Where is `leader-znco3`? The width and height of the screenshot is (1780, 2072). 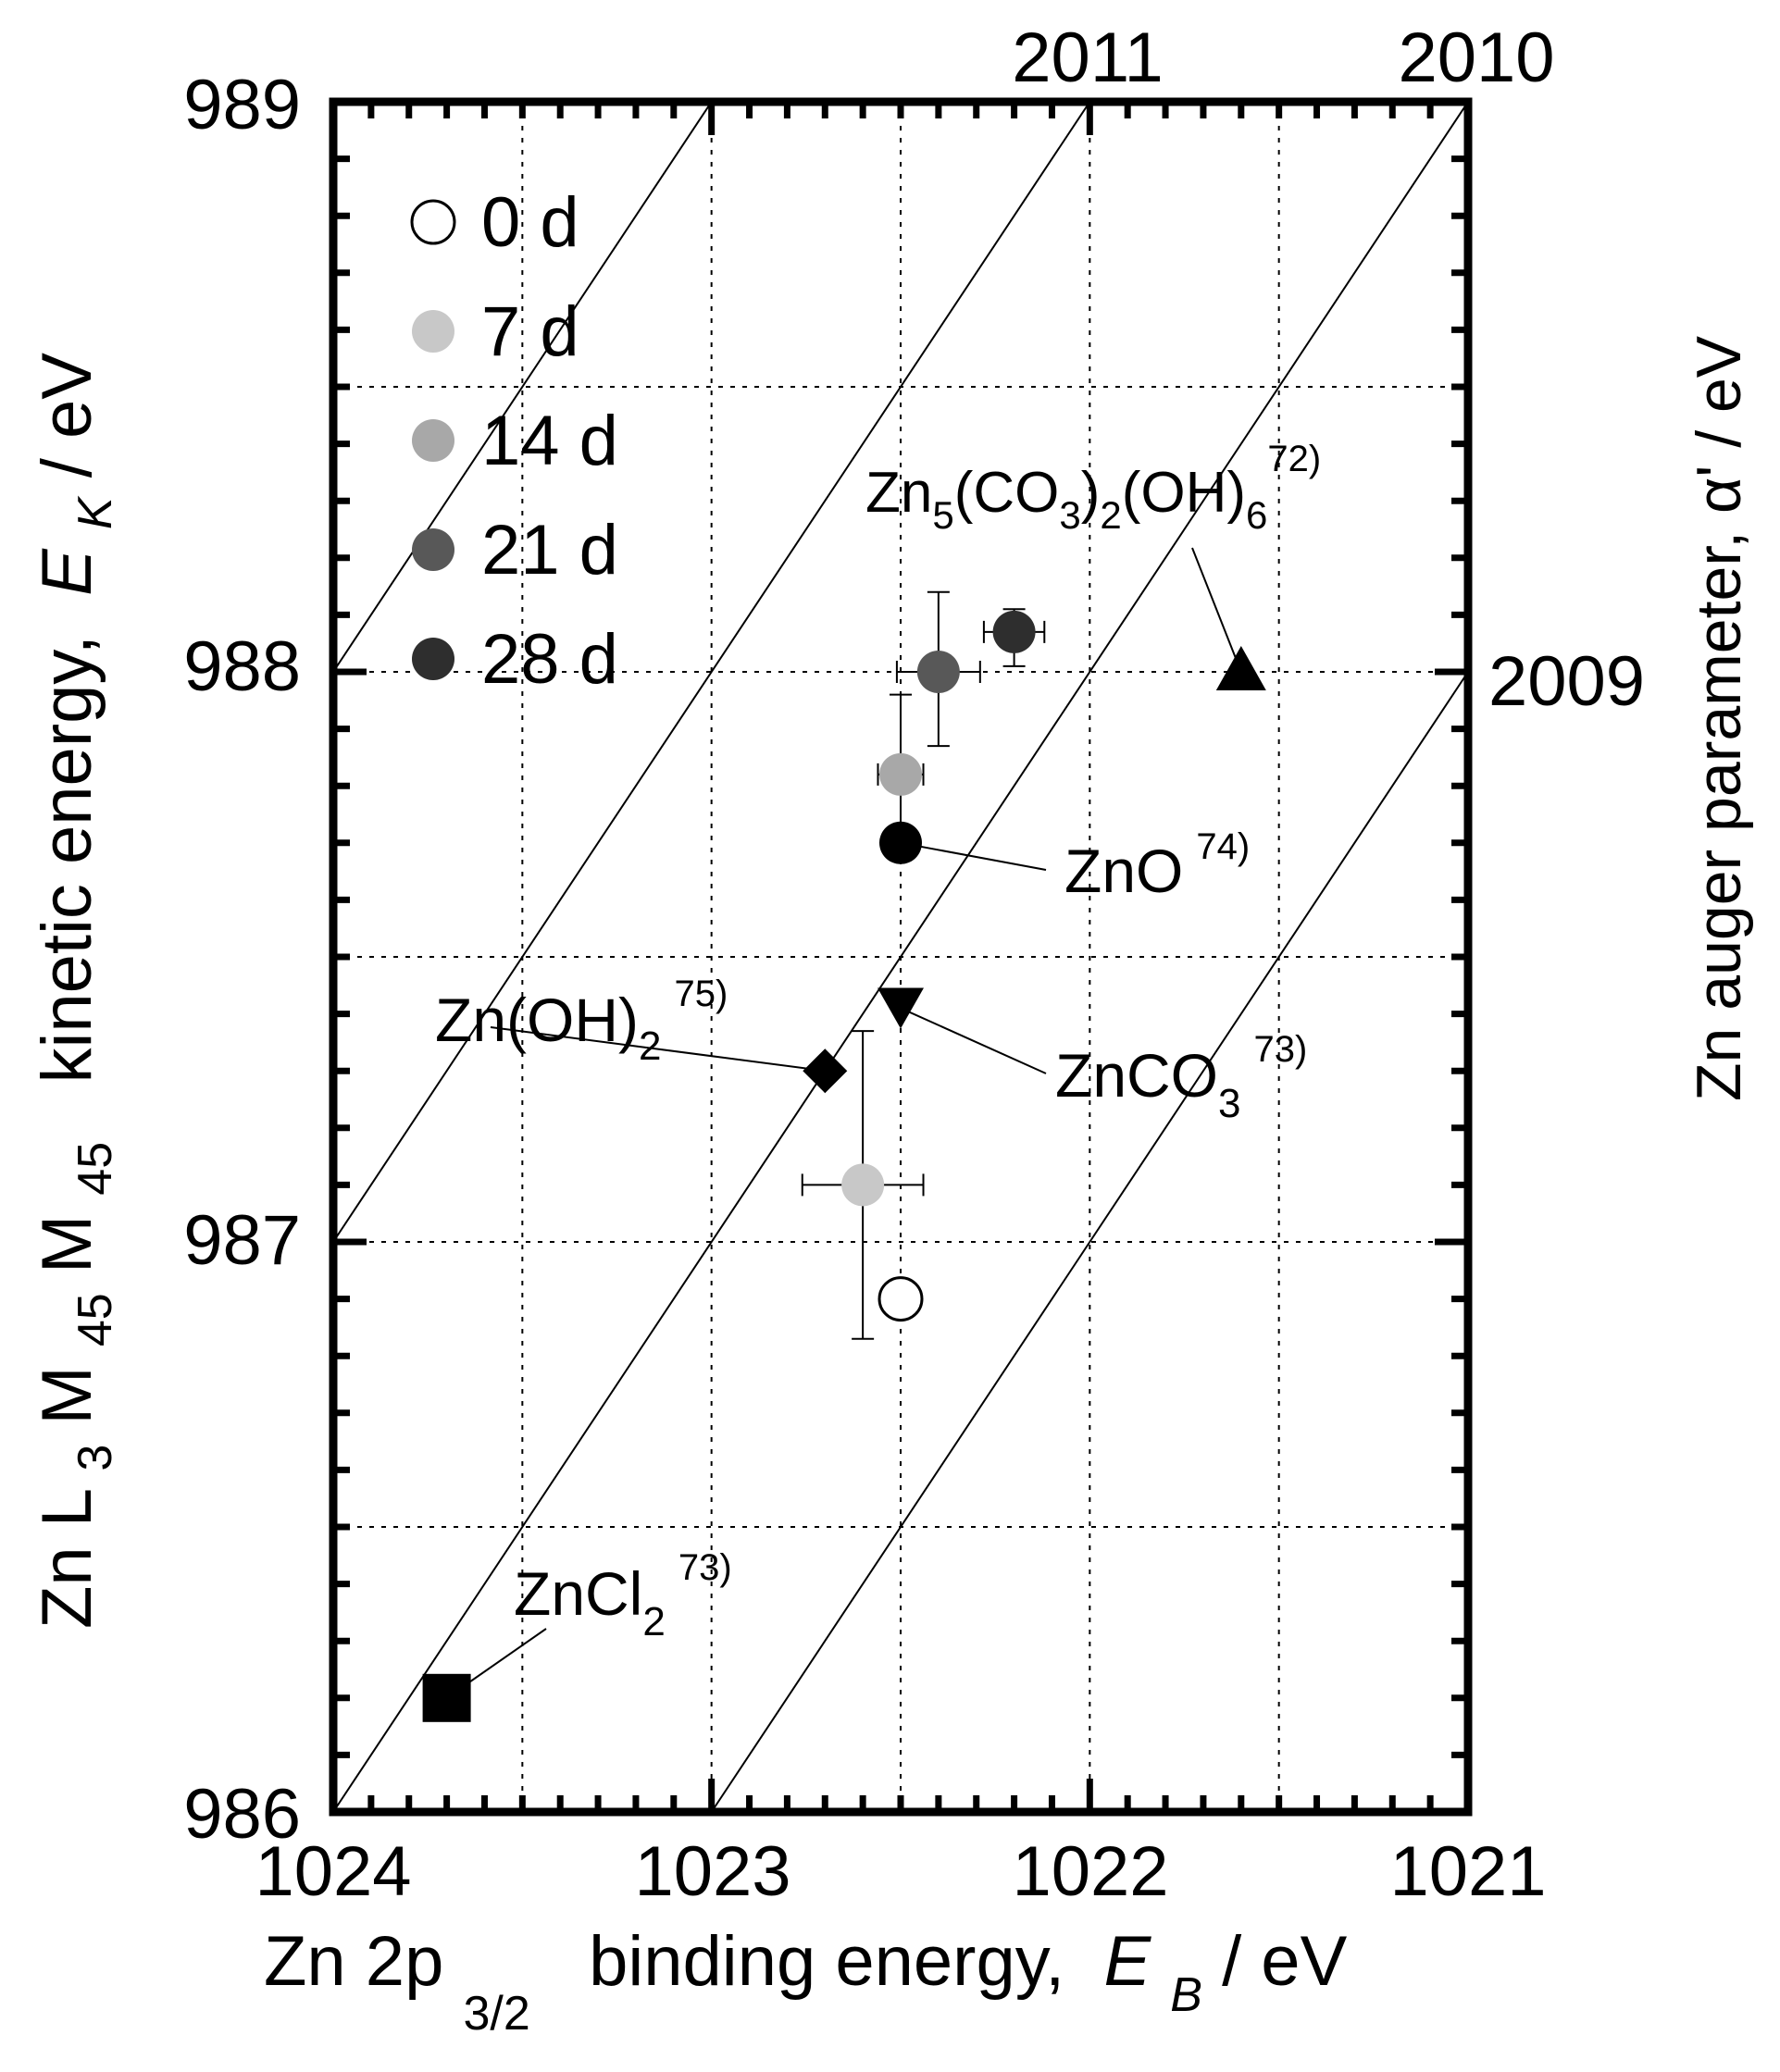
leader-znco3 is located at coordinates (973, 1040).